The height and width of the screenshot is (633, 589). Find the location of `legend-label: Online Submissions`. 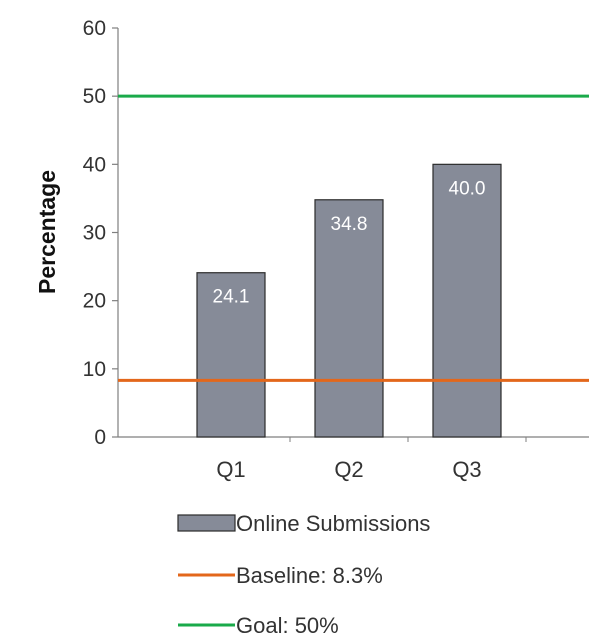

legend-label: Online Submissions is located at coordinates (333, 523).